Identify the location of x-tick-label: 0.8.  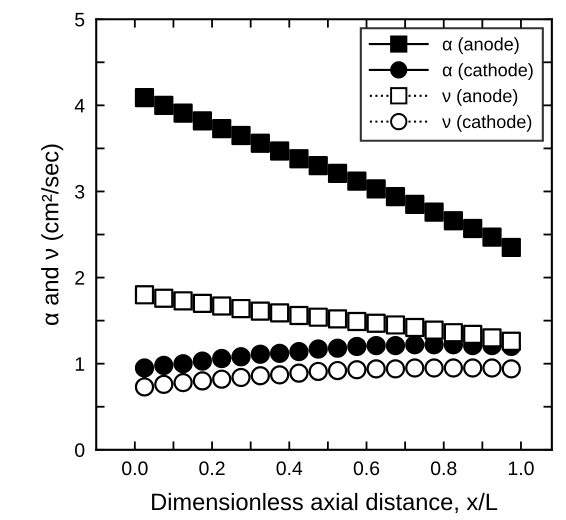
(443, 468).